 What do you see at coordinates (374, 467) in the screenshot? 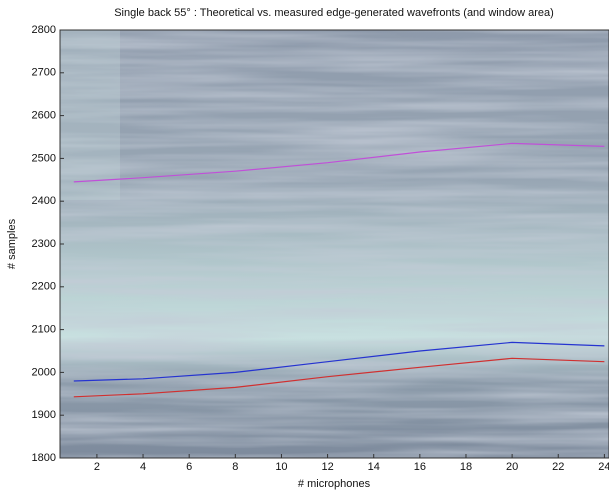
I see `x-tick-label: 14` at bounding box center [374, 467].